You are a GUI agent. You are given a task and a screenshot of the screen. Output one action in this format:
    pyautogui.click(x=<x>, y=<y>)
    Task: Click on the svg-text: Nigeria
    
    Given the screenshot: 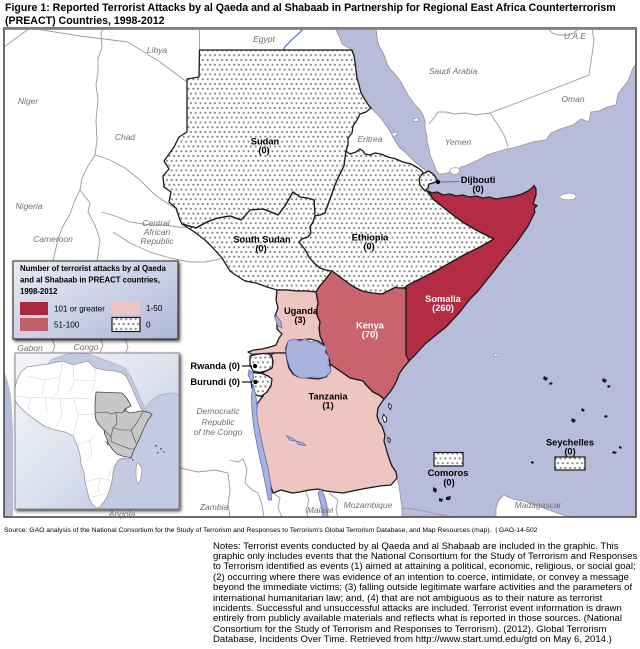 What is the action you would take?
    pyautogui.click(x=29, y=206)
    